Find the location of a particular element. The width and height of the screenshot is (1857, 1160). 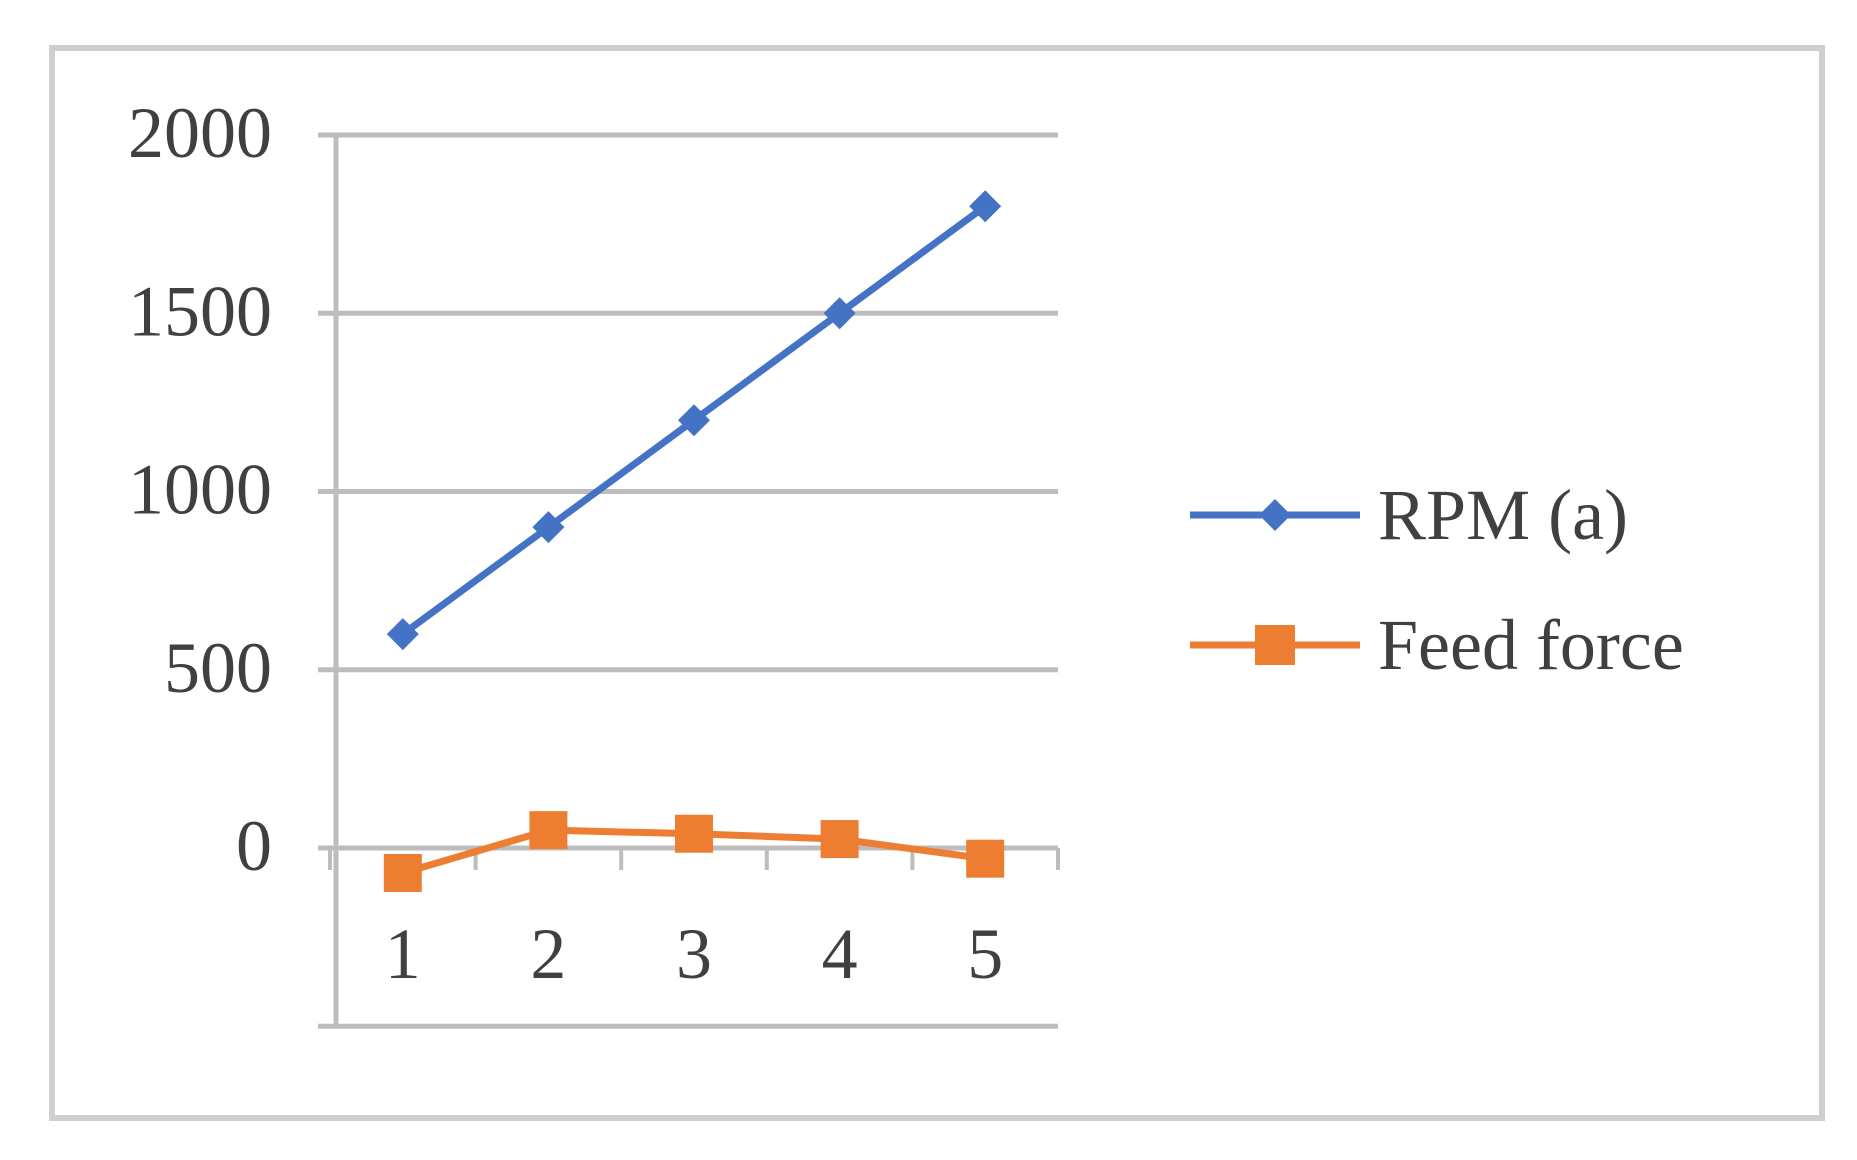

x-tick-label: 4 is located at coordinates (840, 954).